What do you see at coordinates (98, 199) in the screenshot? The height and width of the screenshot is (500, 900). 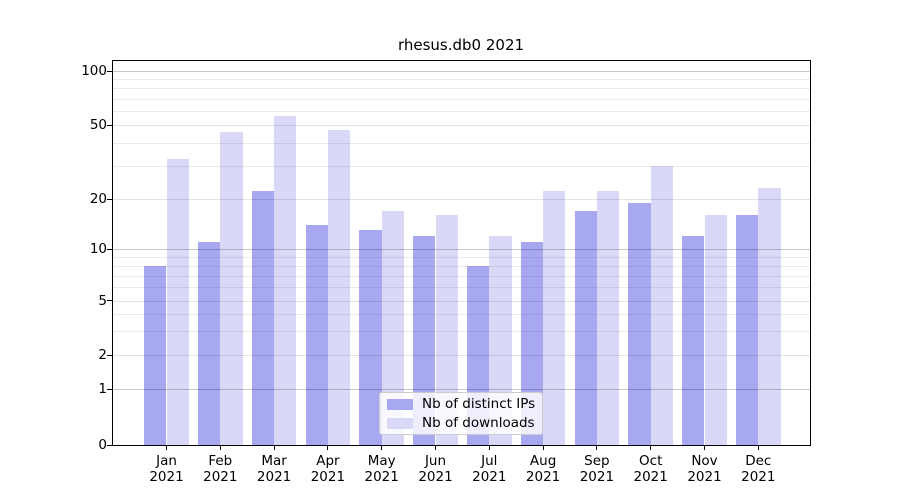 I see `y-tick-label-20: 20` at bounding box center [98, 199].